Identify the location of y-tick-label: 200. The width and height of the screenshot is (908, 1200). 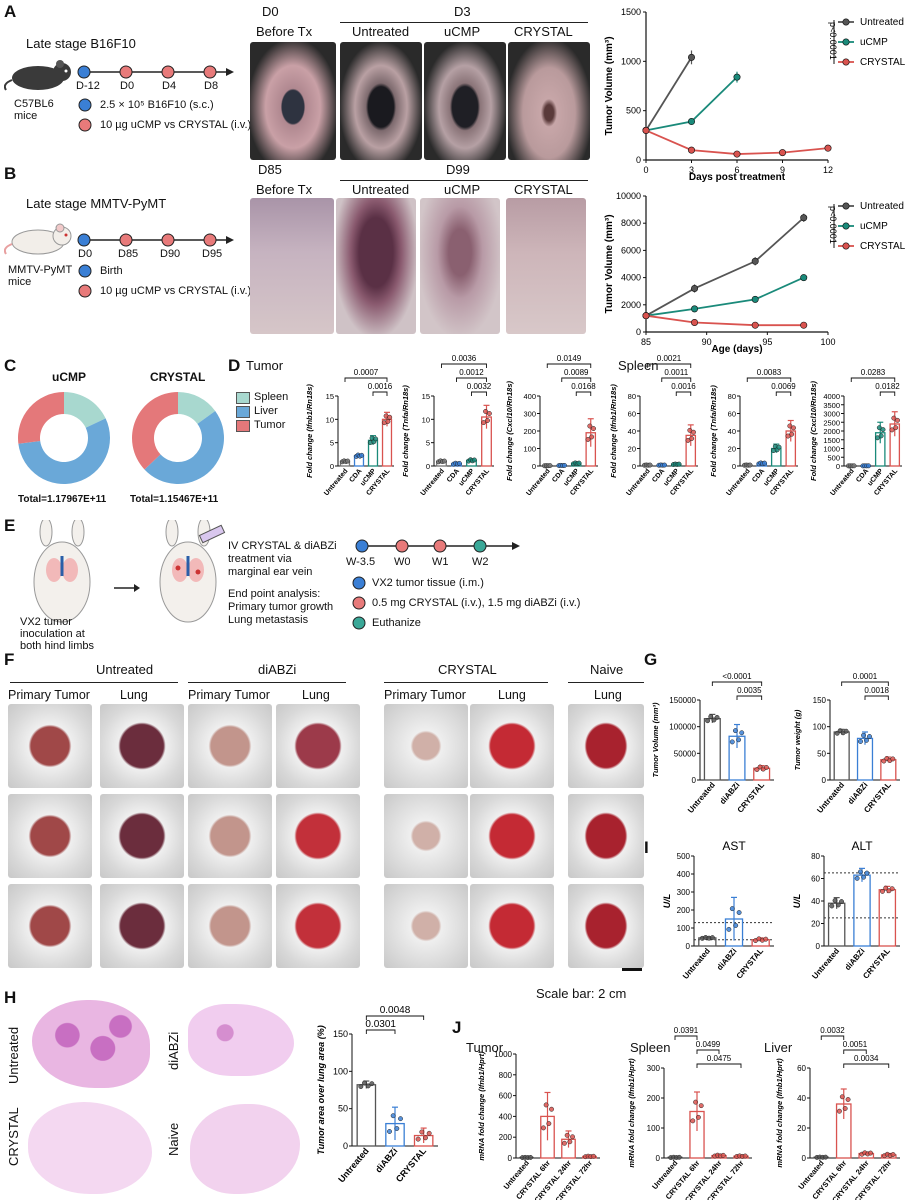
(529, 431).